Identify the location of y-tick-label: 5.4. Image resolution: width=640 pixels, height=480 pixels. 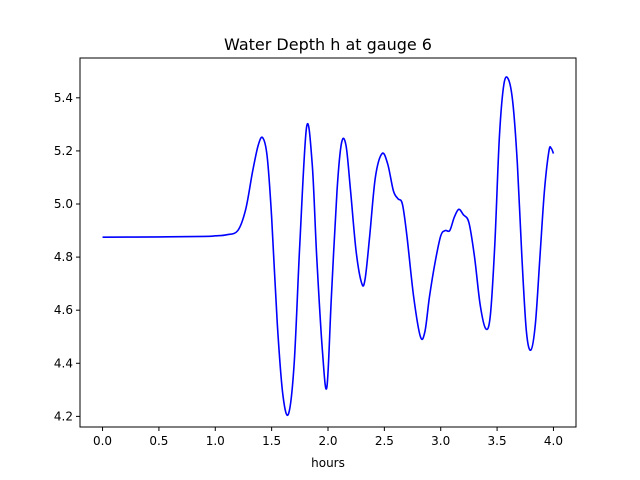
(63, 98).